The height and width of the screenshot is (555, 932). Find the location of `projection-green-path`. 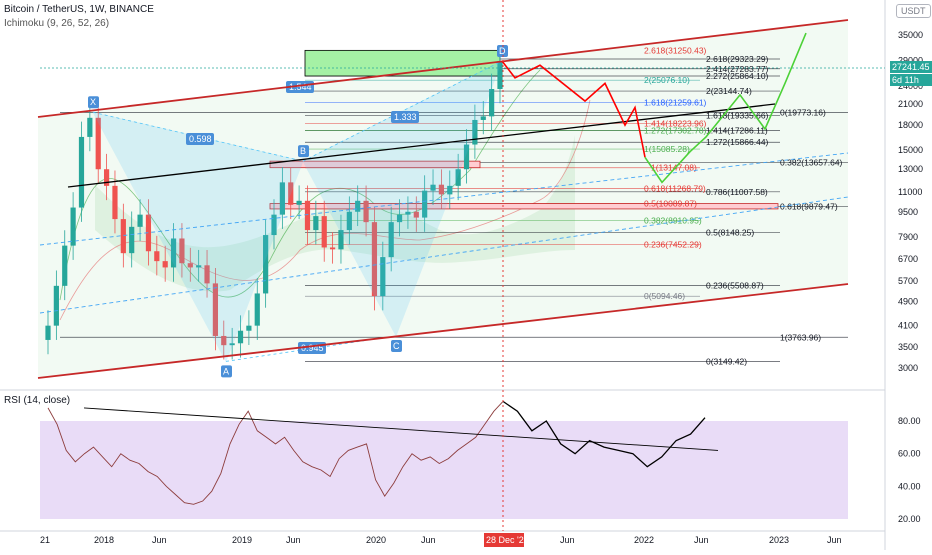

projection-green-path is located at coordinates (725, 108).